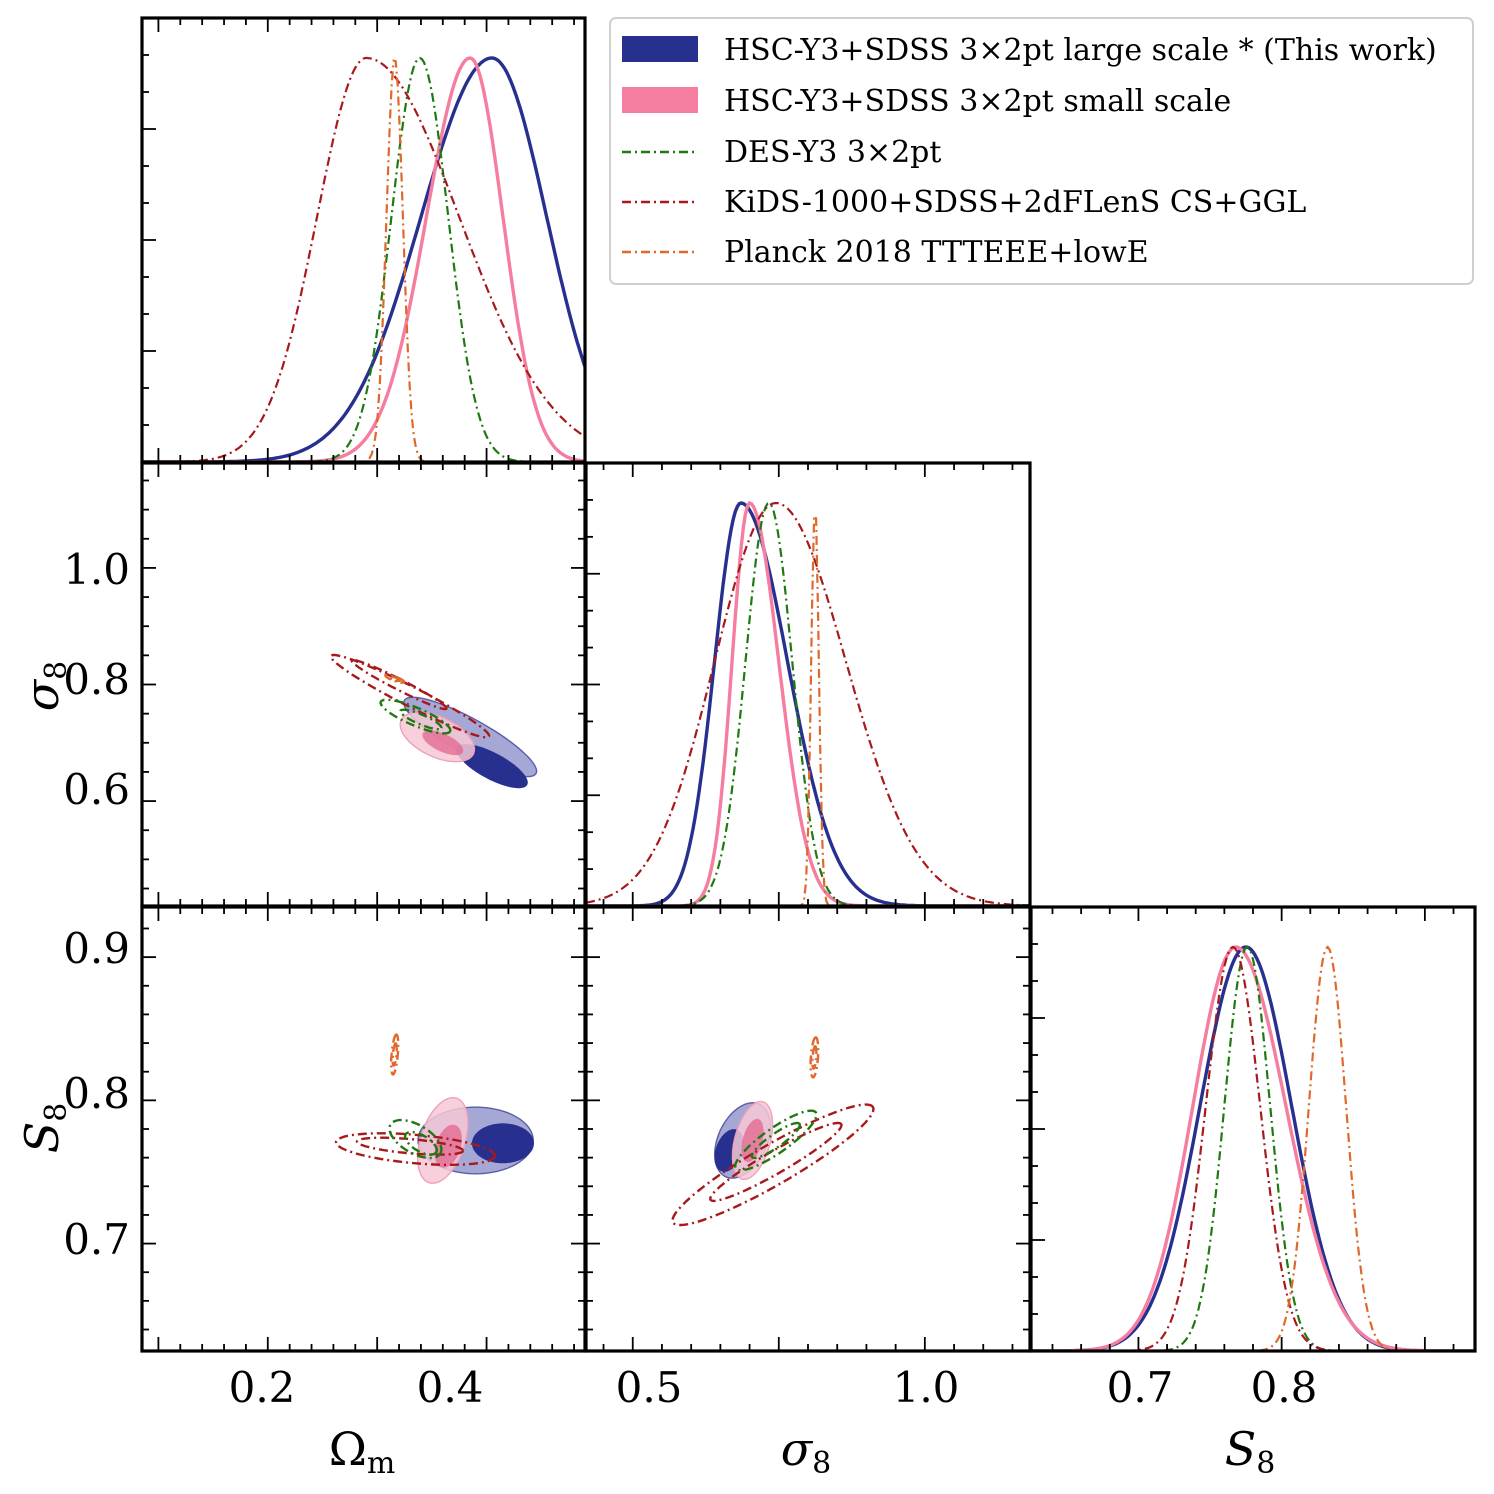 The width and height of the screenshot is (1494, 1494). Describe the element at coordinates (96, 1239) in the screenshot. I see `ytick-s-8-0.7: 0.7` at that location.